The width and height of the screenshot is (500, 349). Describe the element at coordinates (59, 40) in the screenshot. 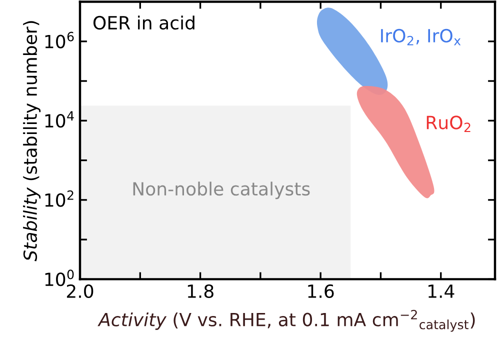

I see `y-tick-label: 10$^{6}$` at that location.